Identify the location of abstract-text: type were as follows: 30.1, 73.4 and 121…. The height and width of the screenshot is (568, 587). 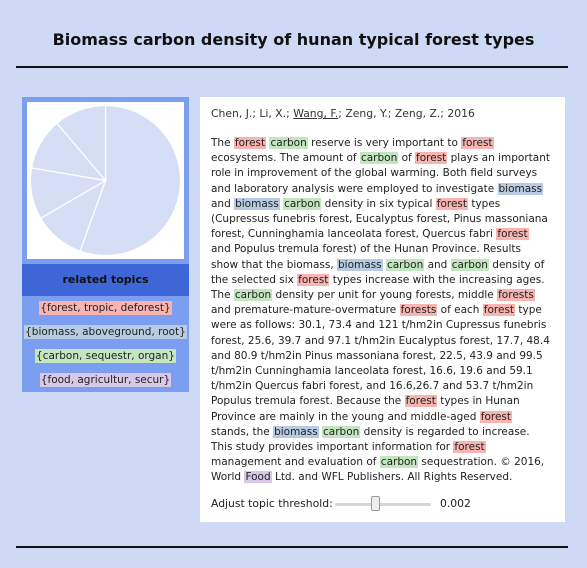
(380, 356).